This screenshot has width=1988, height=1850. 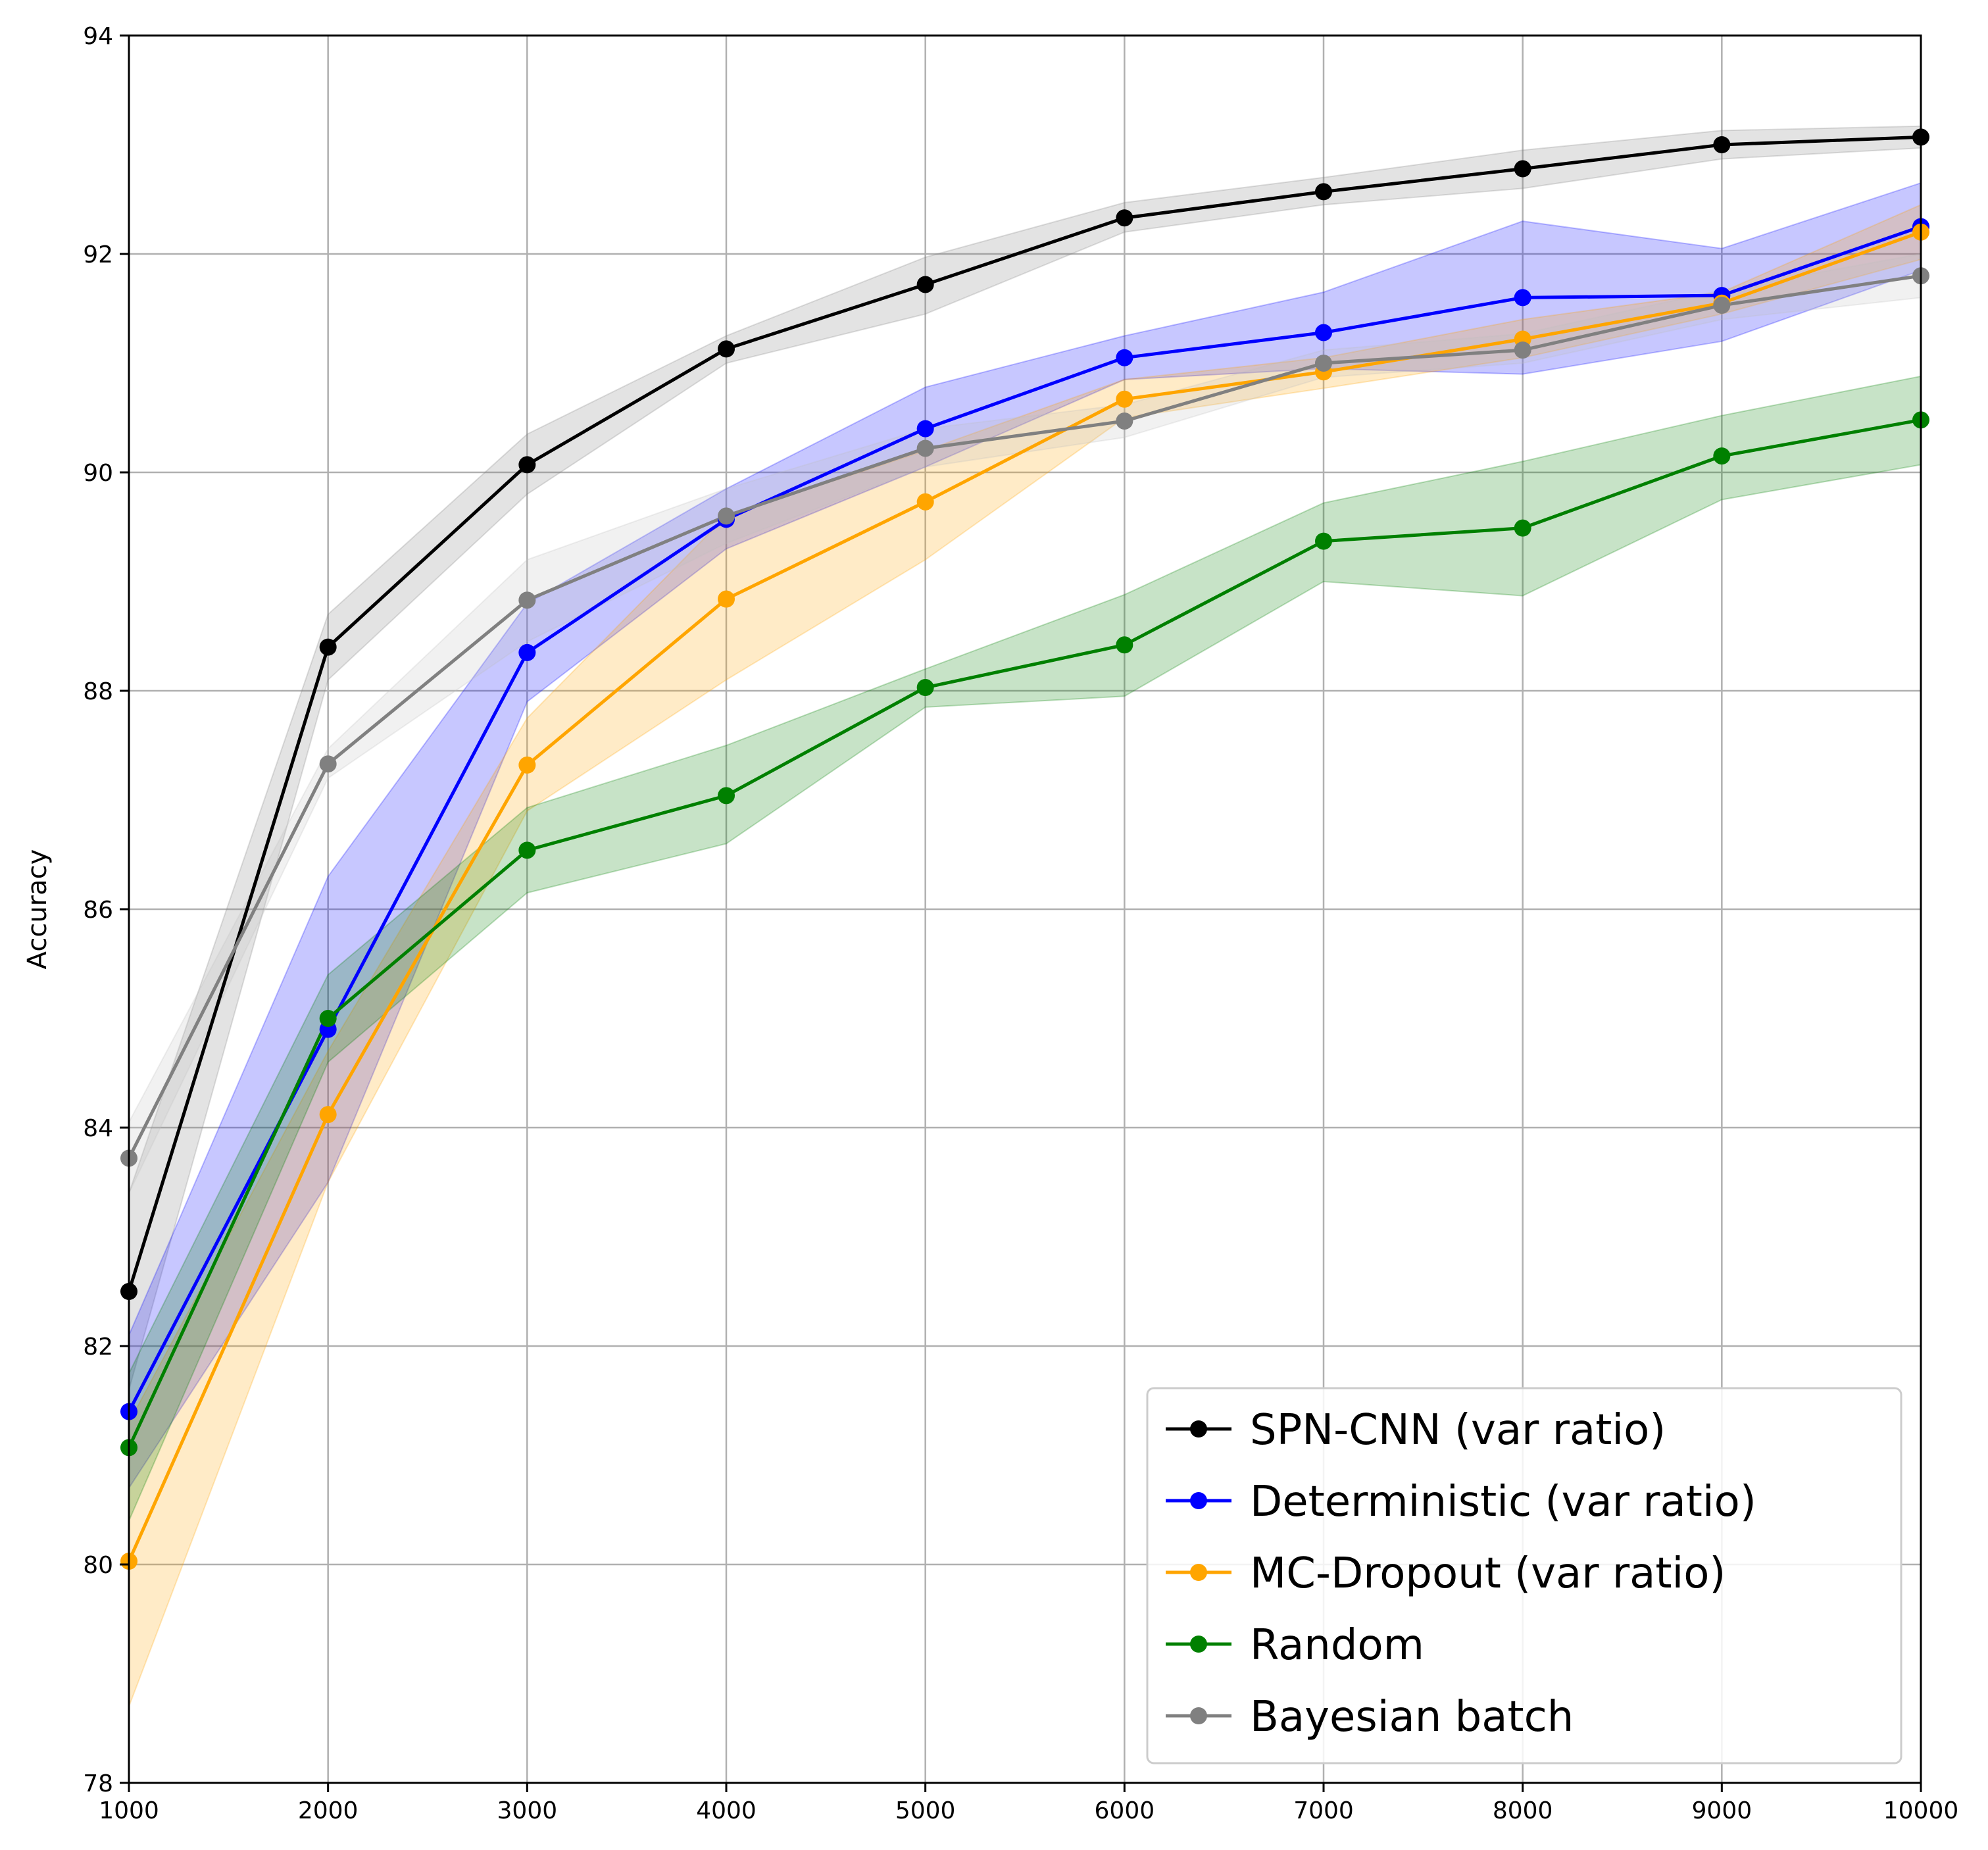 What do you see at coordinates (1921, 1811) in the screenshot?
I see `x-tick-label: 10000` at bounding box center [1921, 1811].